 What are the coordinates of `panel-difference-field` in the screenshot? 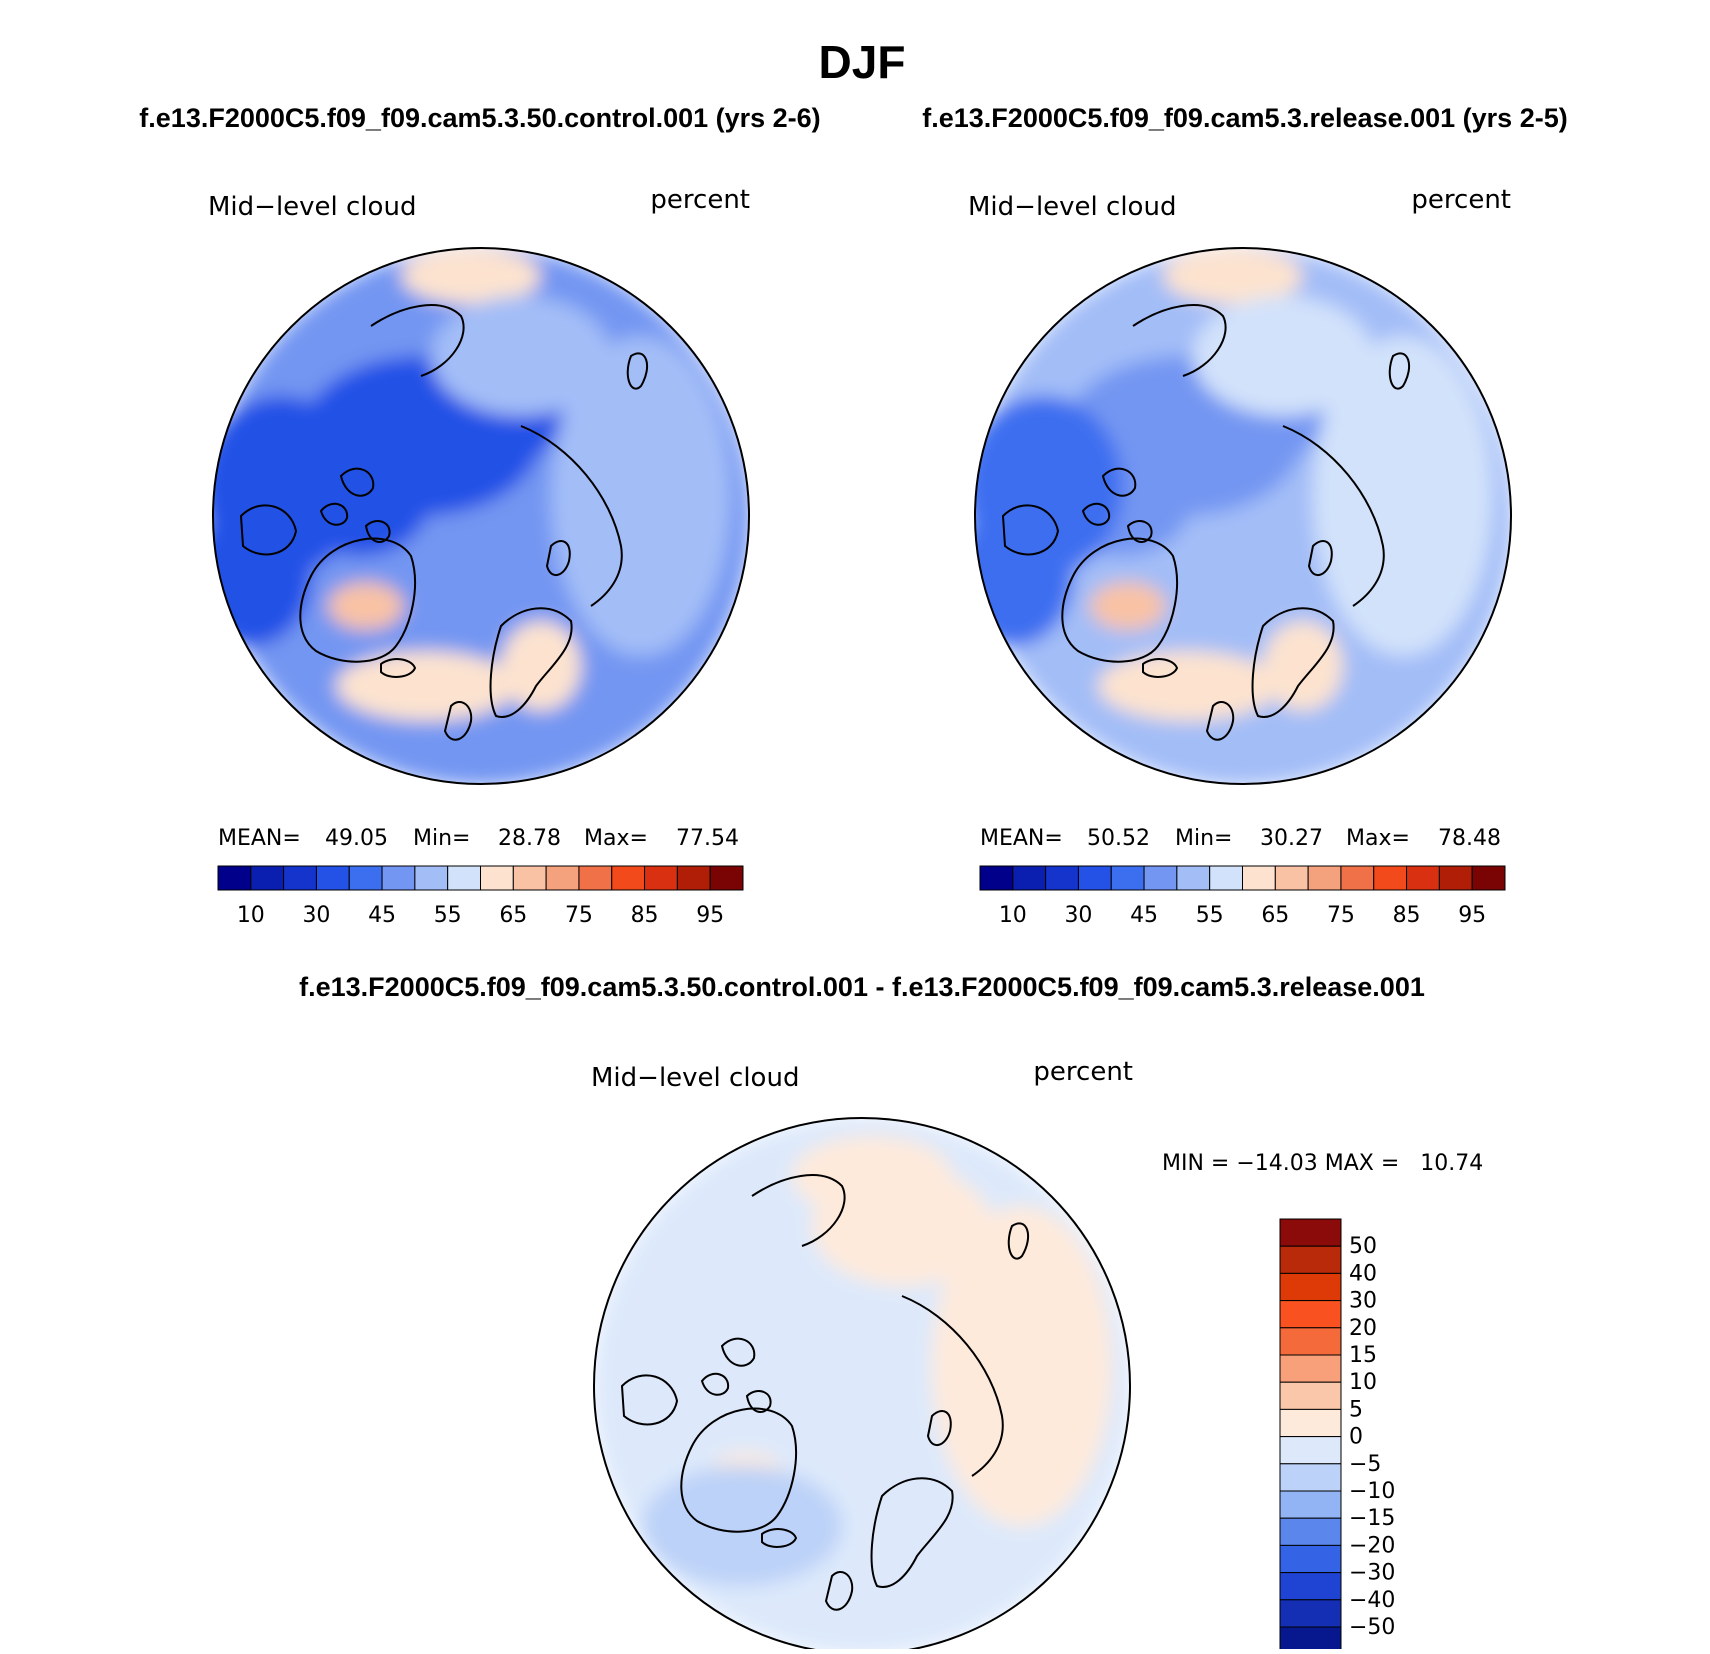 It's located at (862, 1386).